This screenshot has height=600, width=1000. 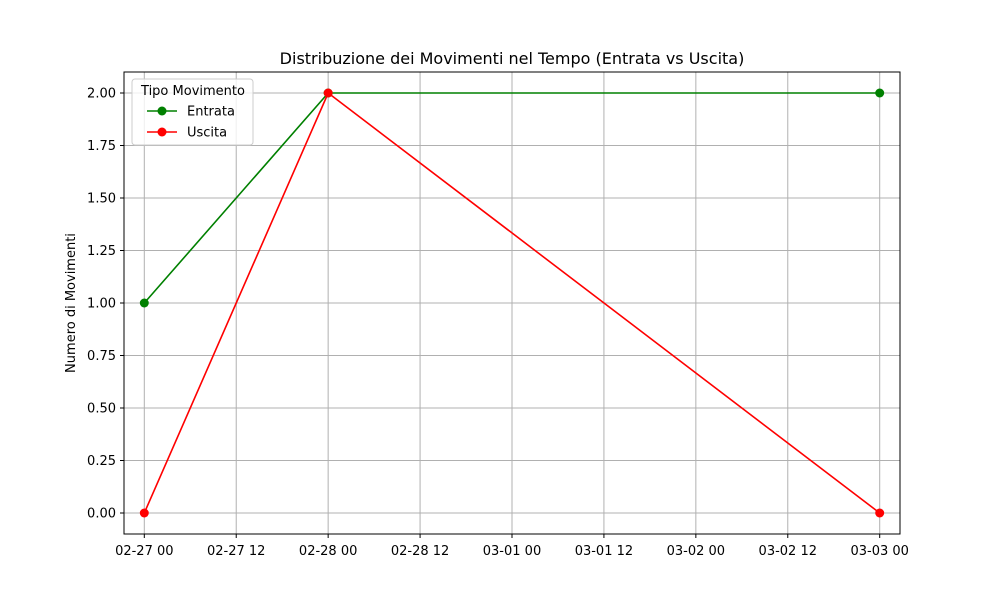 What do you see at coordinates (101, 409) in the screenshot?
I see `y-tick-label: 0.50` at bounding box center [101, 409].